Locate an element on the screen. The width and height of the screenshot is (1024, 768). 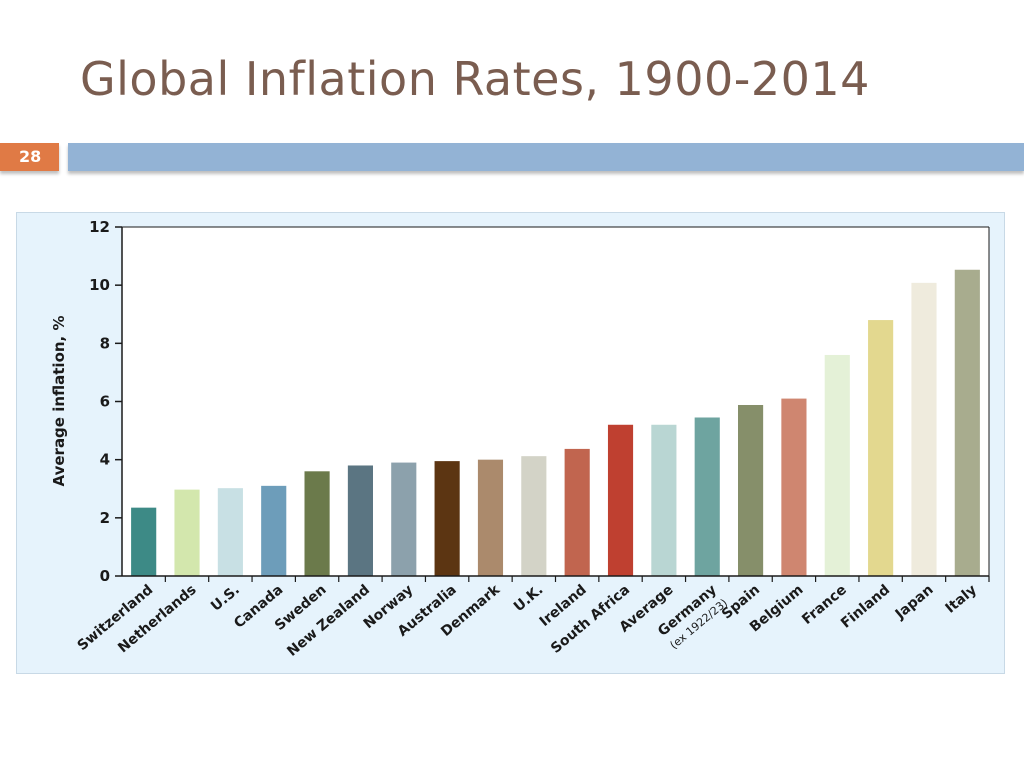
bar-norway is located at coordinates (404, 519).